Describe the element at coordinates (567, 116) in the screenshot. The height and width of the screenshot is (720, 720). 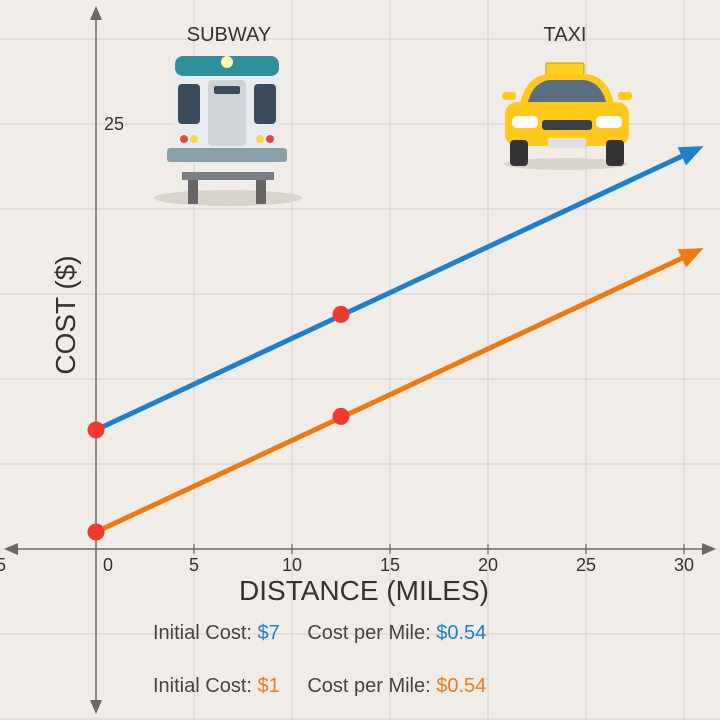
I see `taxi-car-icon` at that location.